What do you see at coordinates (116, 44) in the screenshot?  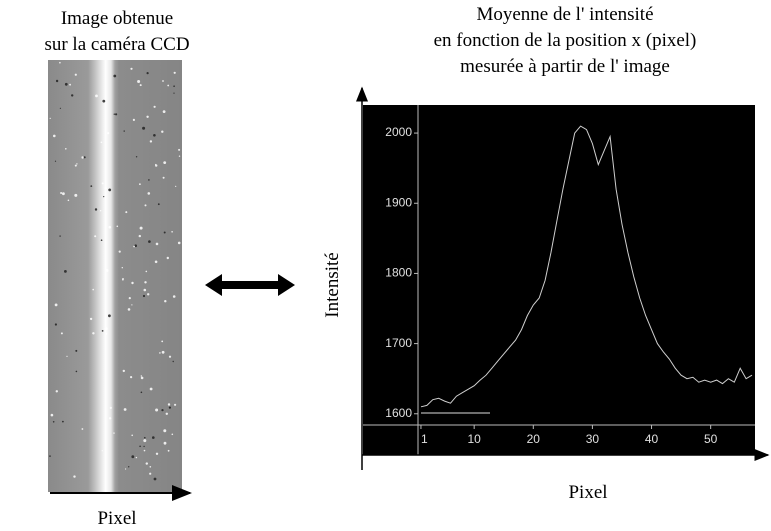 I see `image-title: sur la caméra CCD` at bounding box center [116, 44].